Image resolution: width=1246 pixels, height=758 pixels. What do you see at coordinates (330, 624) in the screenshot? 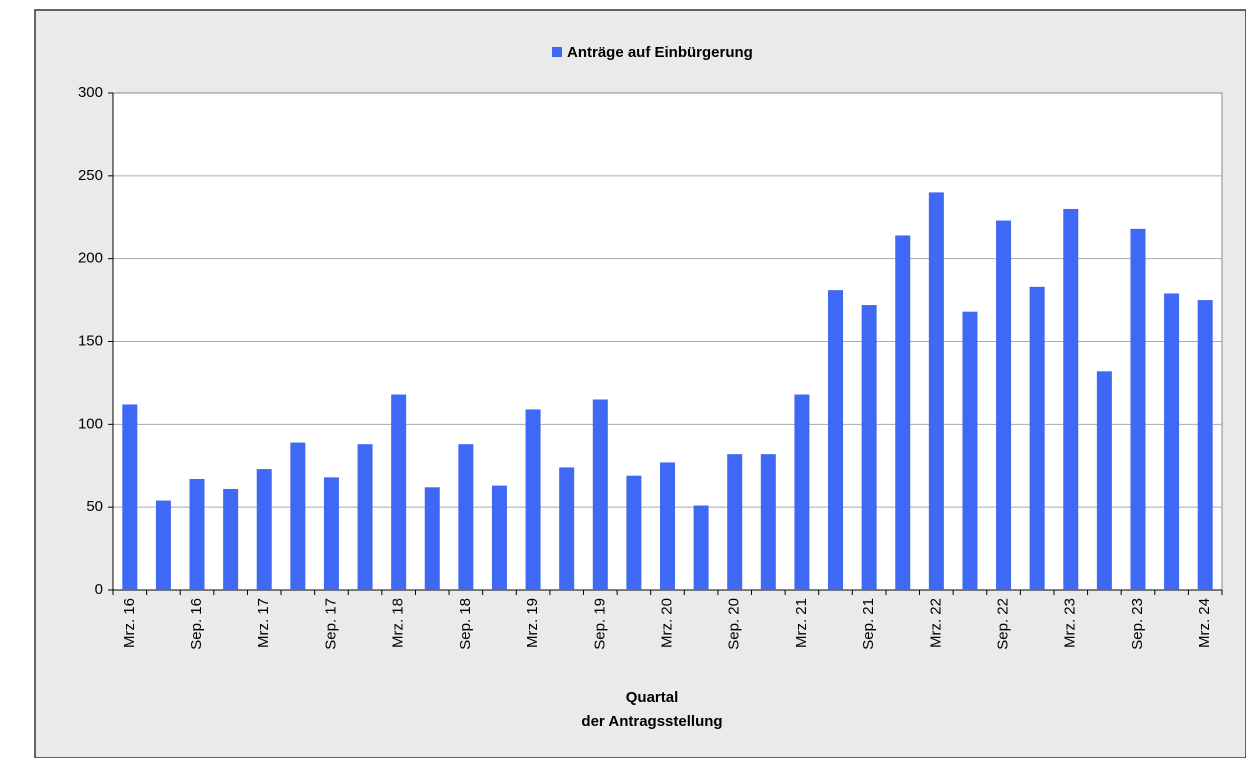
I see `x-tick-label: Sep. 17` at bounding box center [330, 624].